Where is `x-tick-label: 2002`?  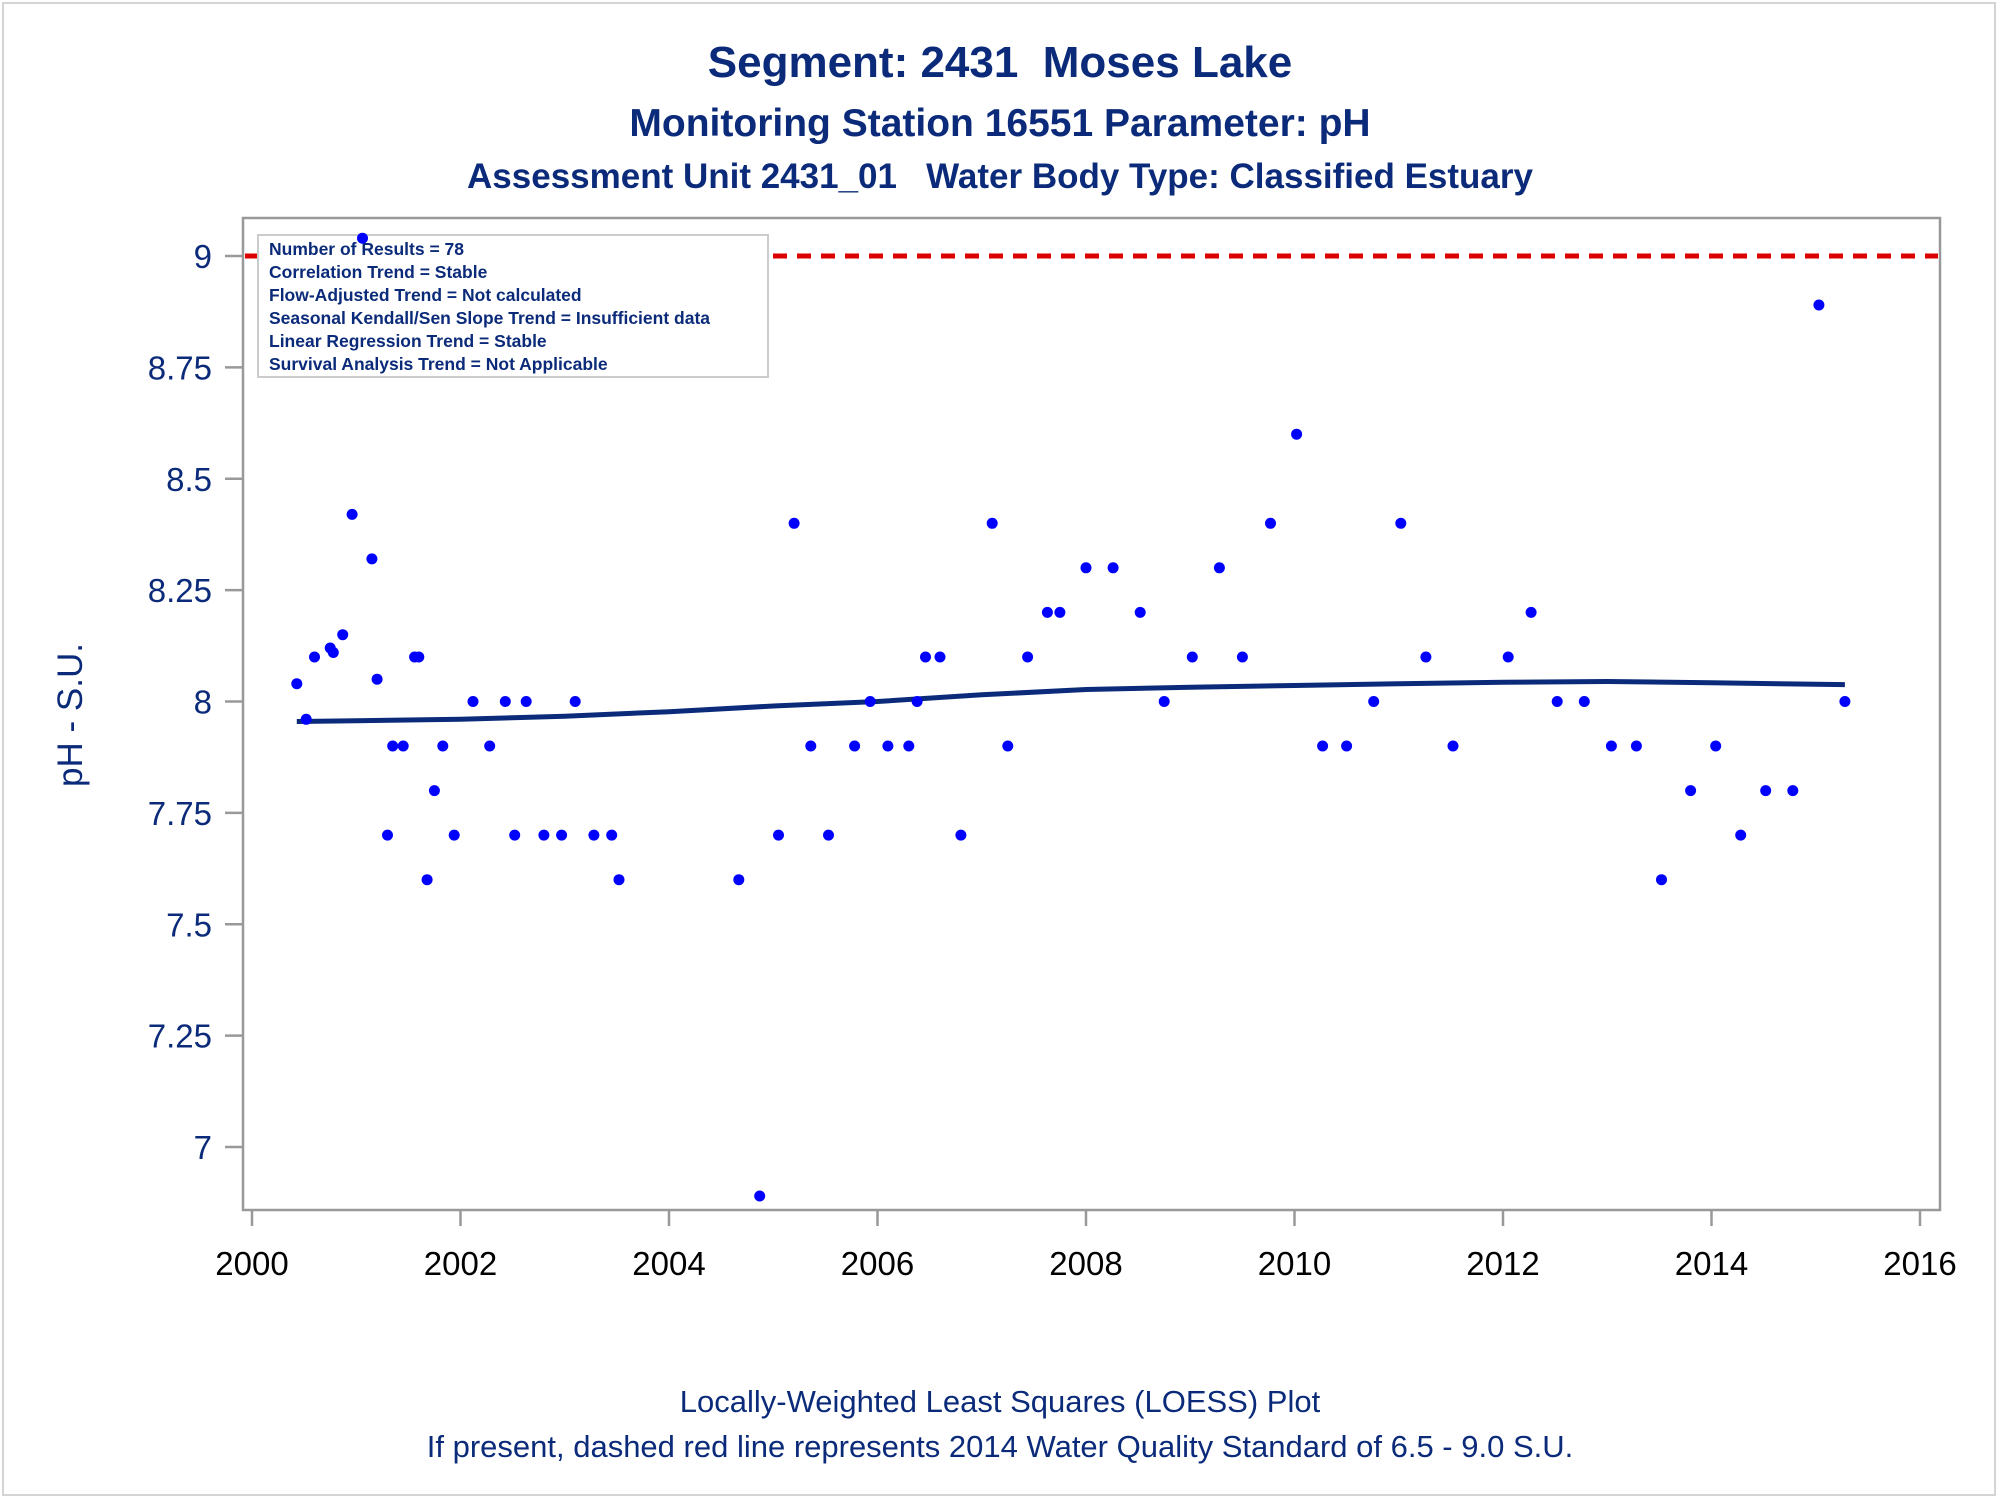 x-tick-label: 2002 is located at coordinates (460, 1263).